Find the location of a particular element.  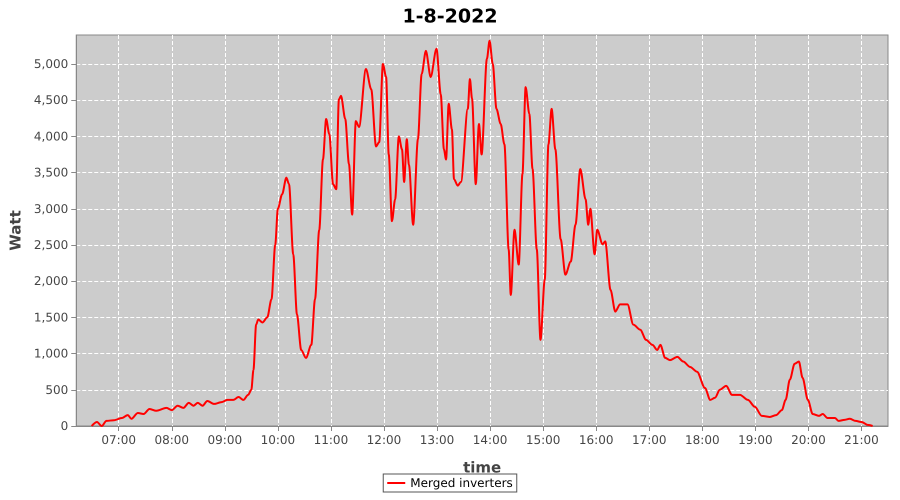

x-tick-label: 08:00 is located at coordinates (172, 440).